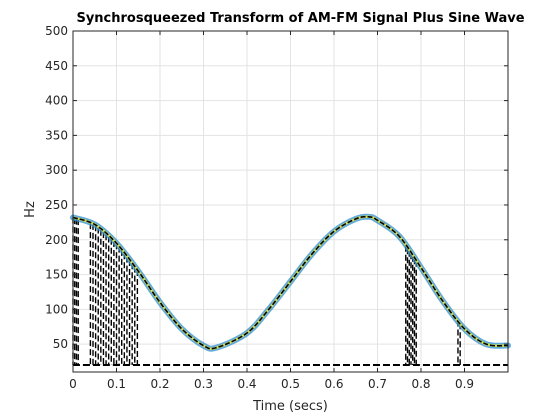 Image resolution: width=560 pixels, height=420 pixels. I want to click on y-tick-label: 350, so click(56, 135).